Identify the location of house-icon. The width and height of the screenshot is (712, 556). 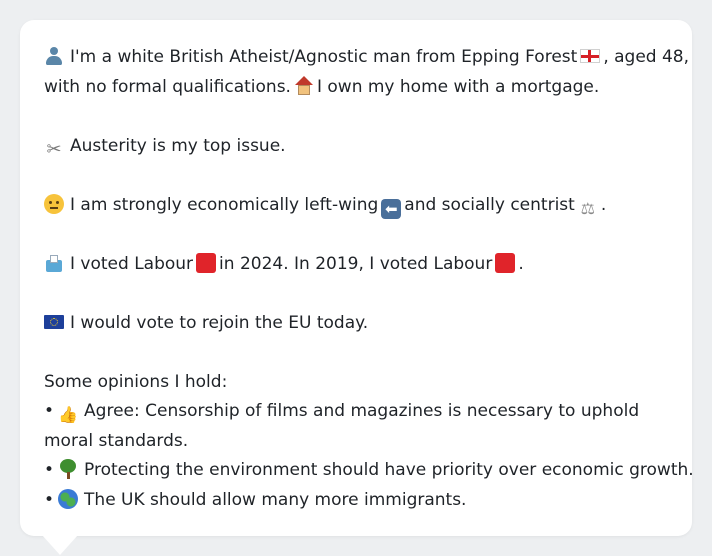
(304, 85).